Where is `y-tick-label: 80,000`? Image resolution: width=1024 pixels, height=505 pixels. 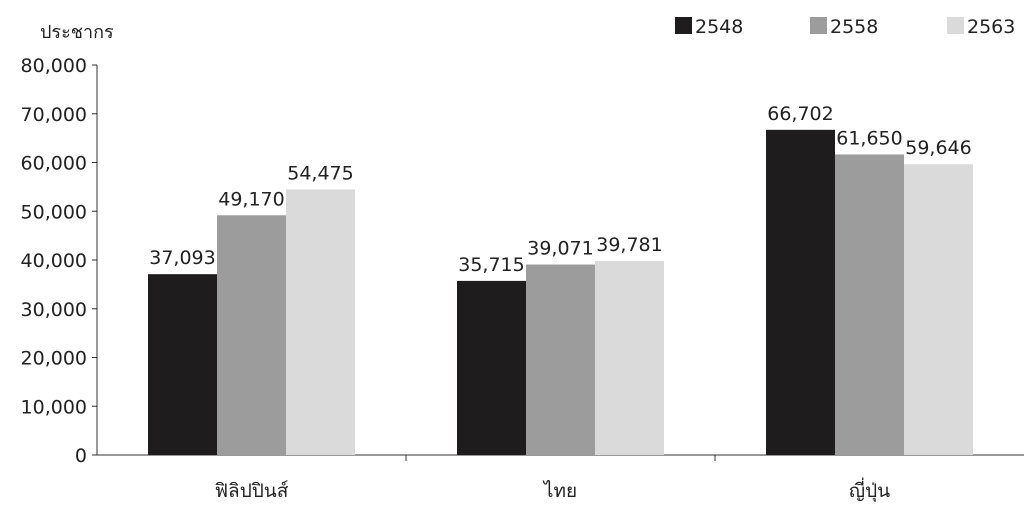 y-tick-label: 80,000 is located at coordinates (54, 66).